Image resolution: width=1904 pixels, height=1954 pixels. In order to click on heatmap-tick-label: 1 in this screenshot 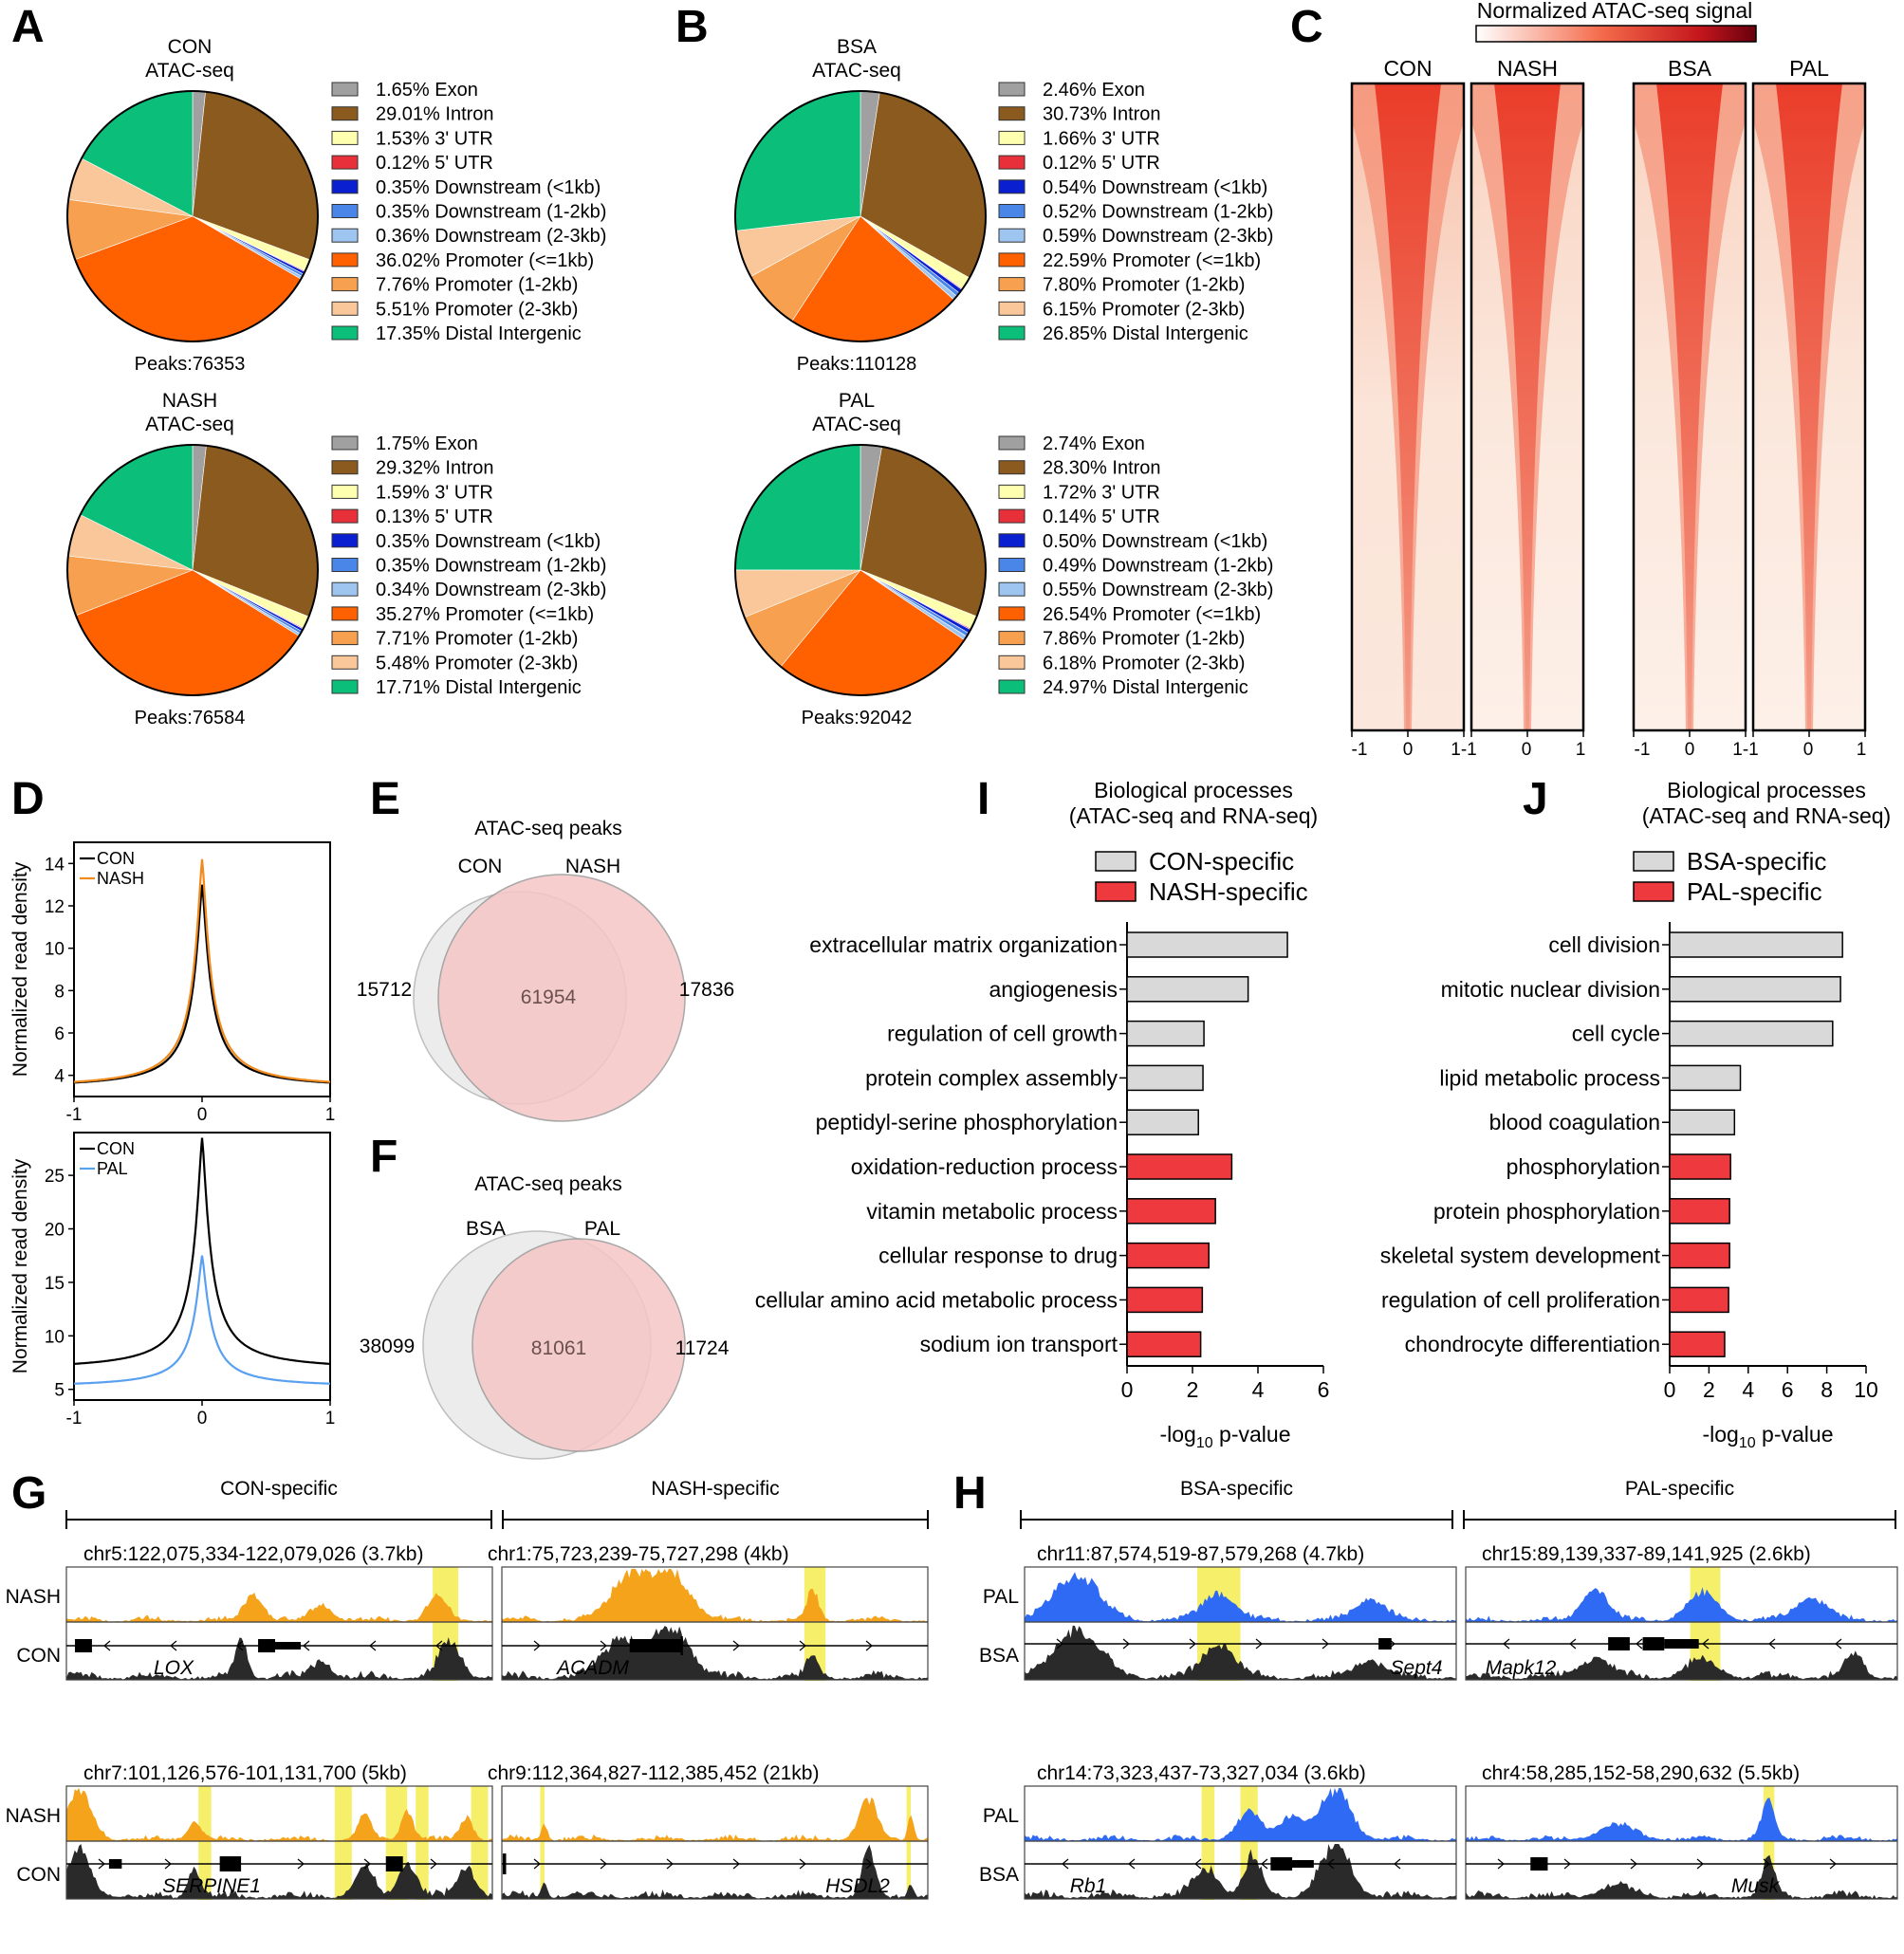, I will do `click(1581, 750)`.